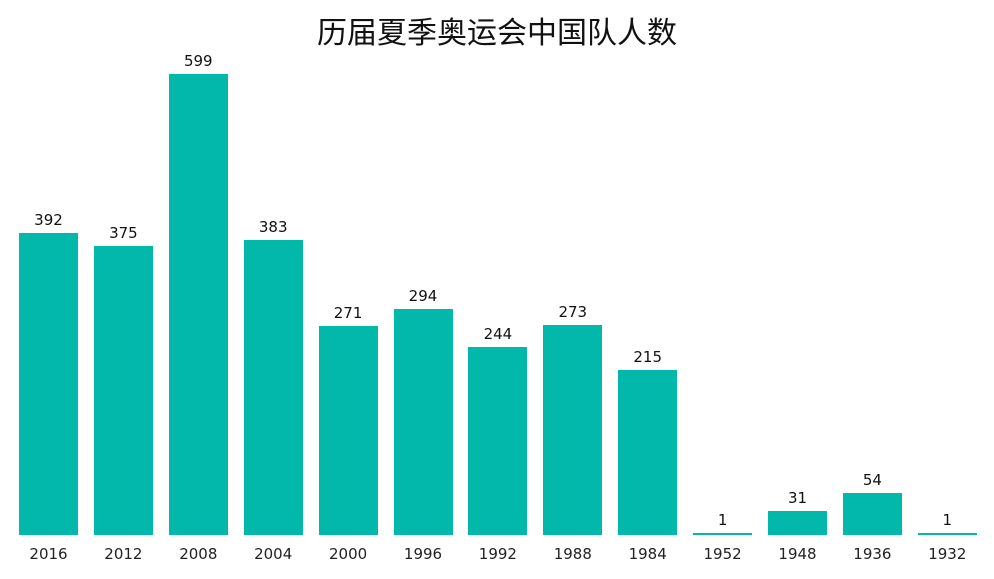 Image resolution: width=994 pixels, height=579 pixels. I want to click on data-label: 383, so click(273, 227).